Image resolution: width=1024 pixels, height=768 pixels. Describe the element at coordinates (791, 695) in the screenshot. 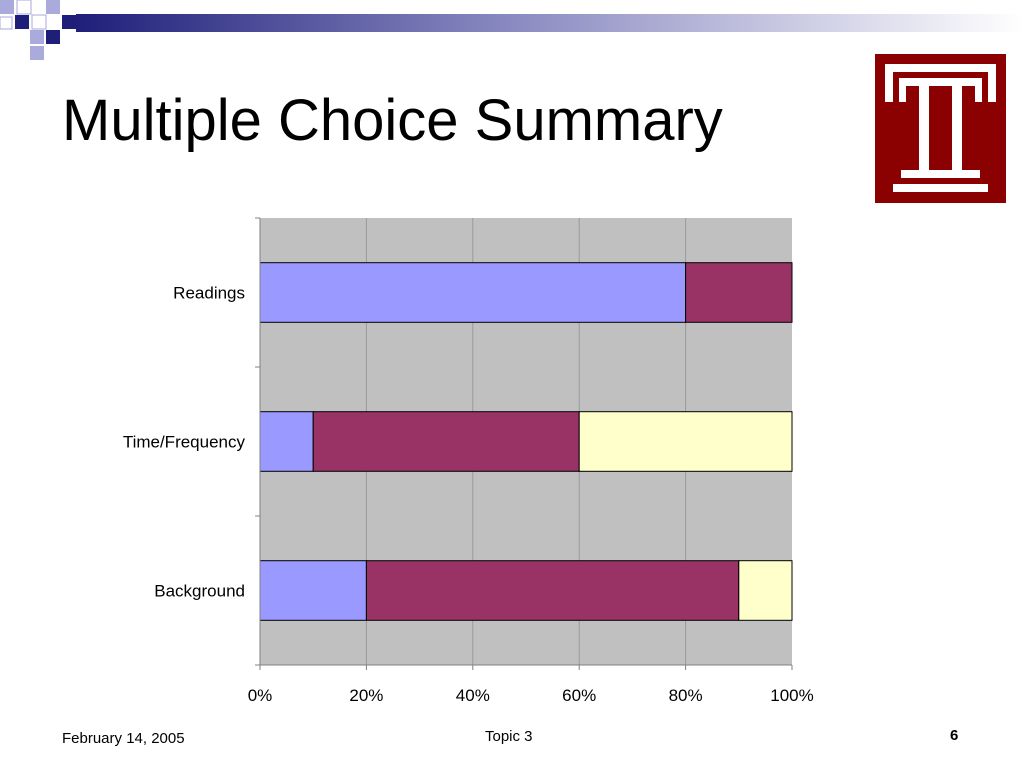

I see `x-tick-label: 100%` at that location.